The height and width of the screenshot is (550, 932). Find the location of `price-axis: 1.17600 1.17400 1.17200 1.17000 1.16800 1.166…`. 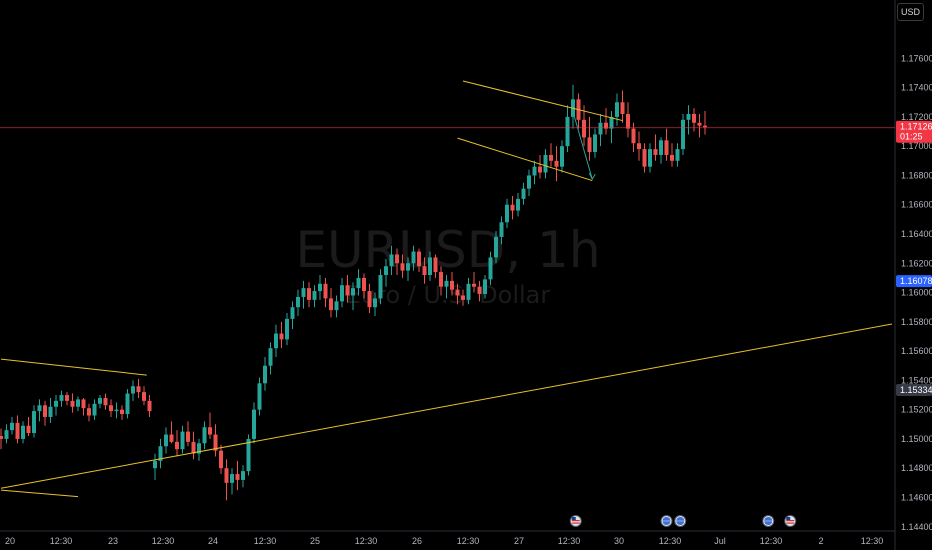

price-axis: 1.17600 1.17400 1.17200 1.17000 1.16800 1.166… is located at coordinates (916, 292).